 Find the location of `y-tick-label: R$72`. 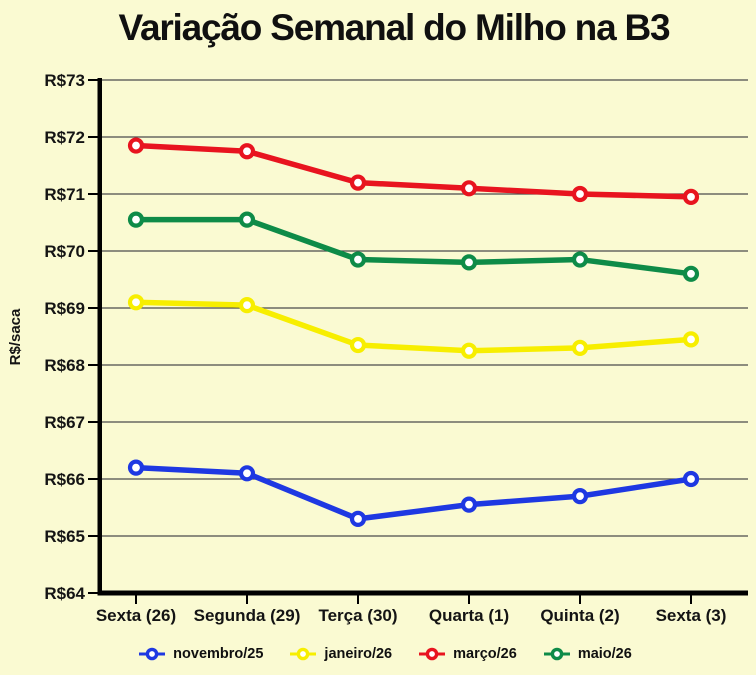

y-tick-label: R$72 is located at coordinates (64, 137).